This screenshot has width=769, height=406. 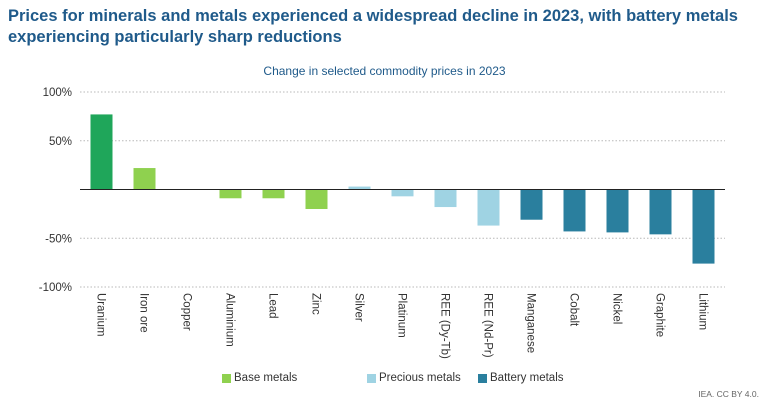 What do you see at coordinates (617, 308) in the screenshot?
I see `x-tick-label: Nickel` at bounding box center [617, 308].